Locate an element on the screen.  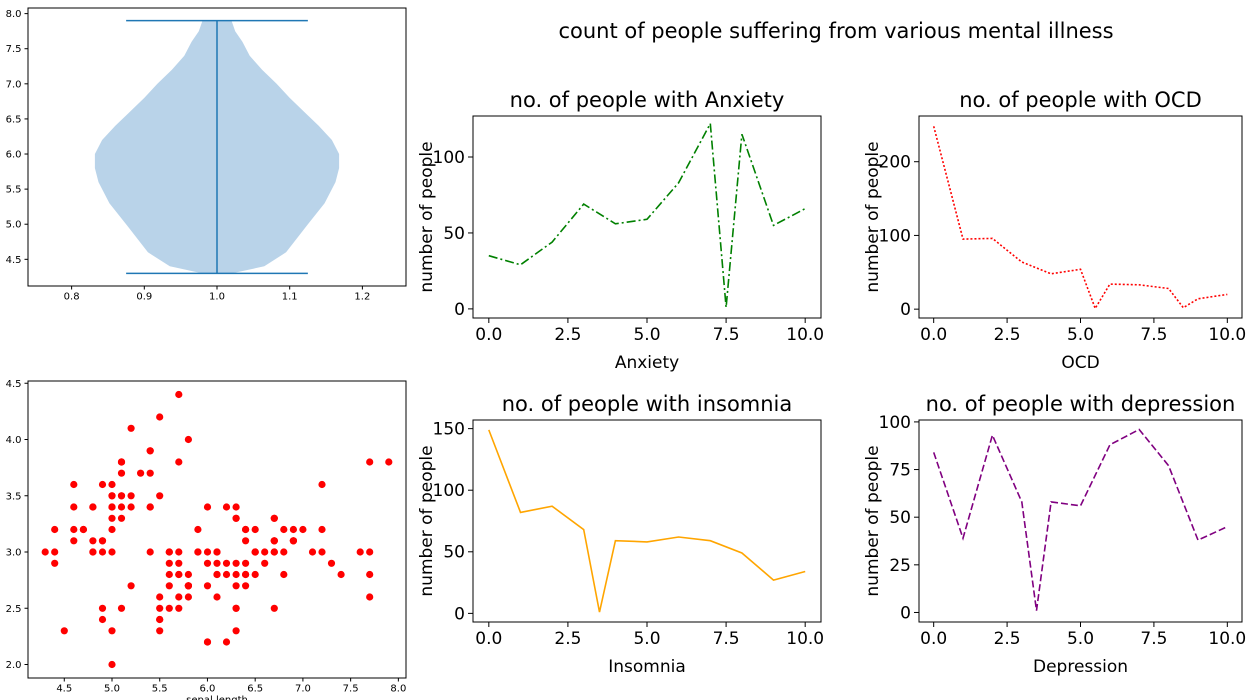
x-tick-label: 0.0 is located at coordinates (488, 639).